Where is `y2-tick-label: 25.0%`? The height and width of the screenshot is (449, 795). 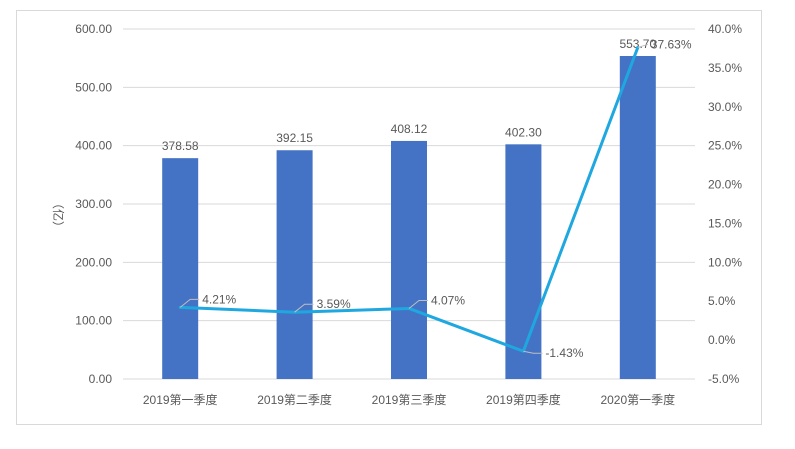
y2-tick-label: 25.0% is located at coordinates (725, 146).